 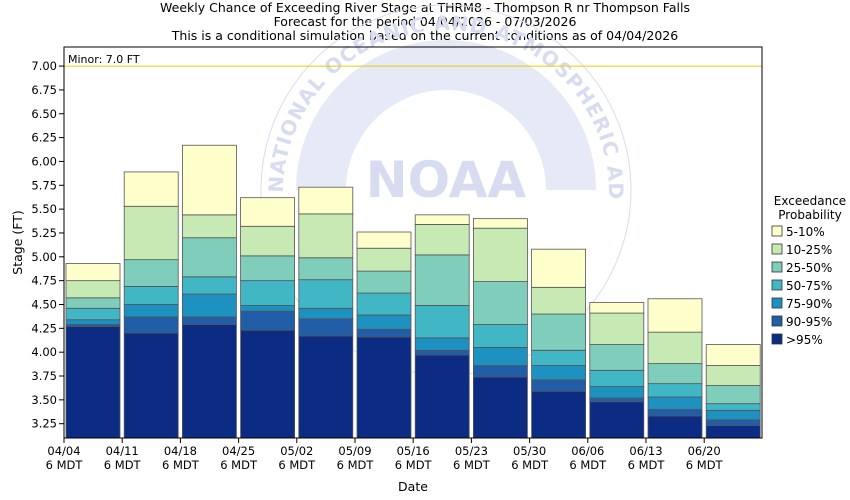 I want to click on x-tick-date: 05/02, so click(x=296, y=451).